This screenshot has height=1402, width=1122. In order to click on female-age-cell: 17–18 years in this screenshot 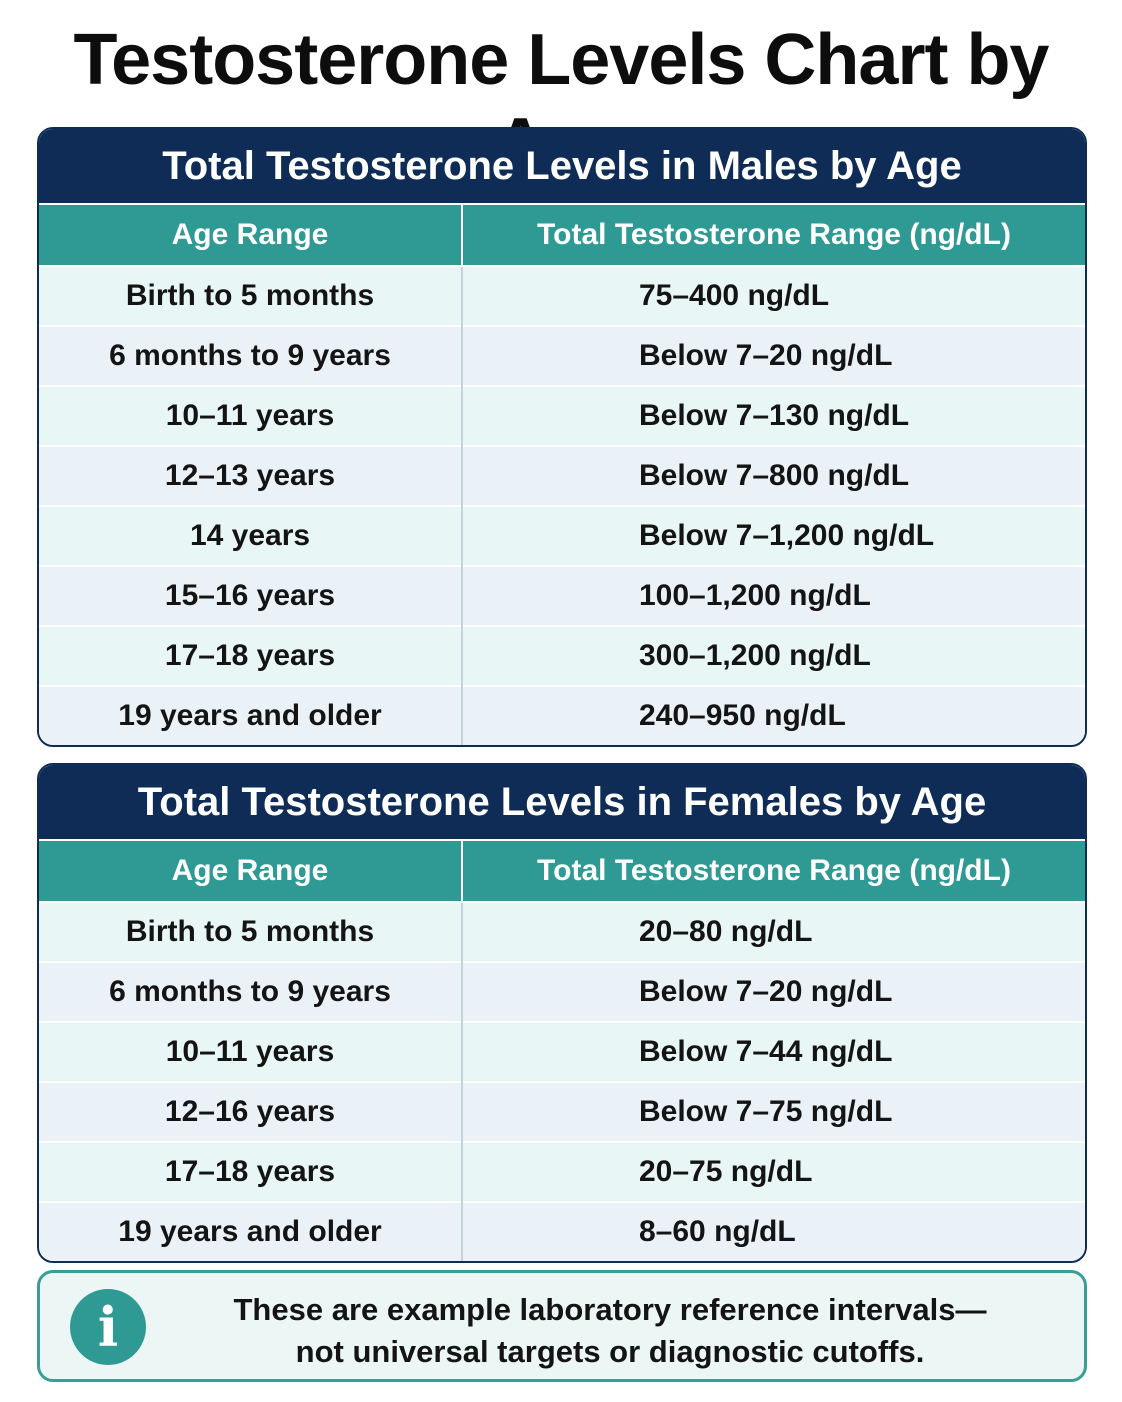, I will do `click(251, 1171)`.